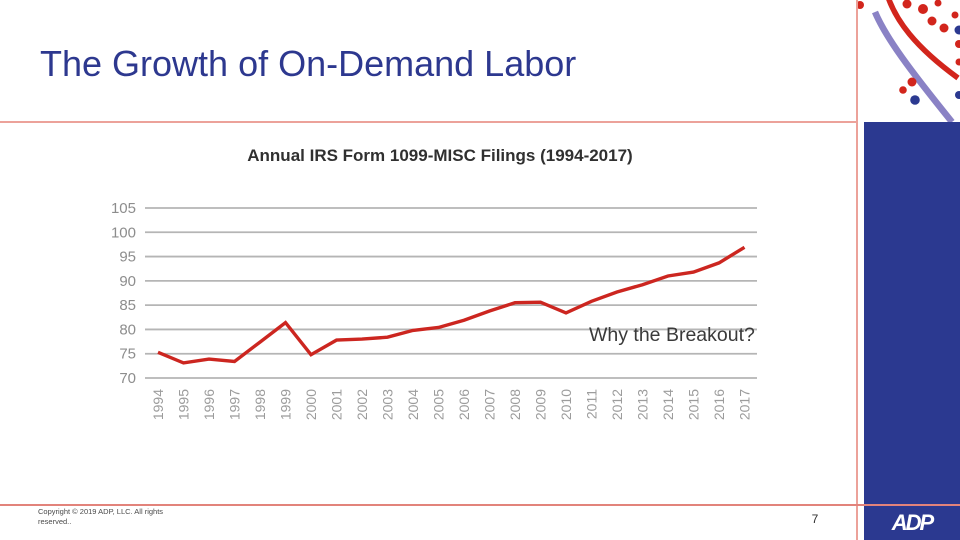  Describe the element at coordinates (127, 378) in the screenshot. I see `svg-text: 70` at that location.